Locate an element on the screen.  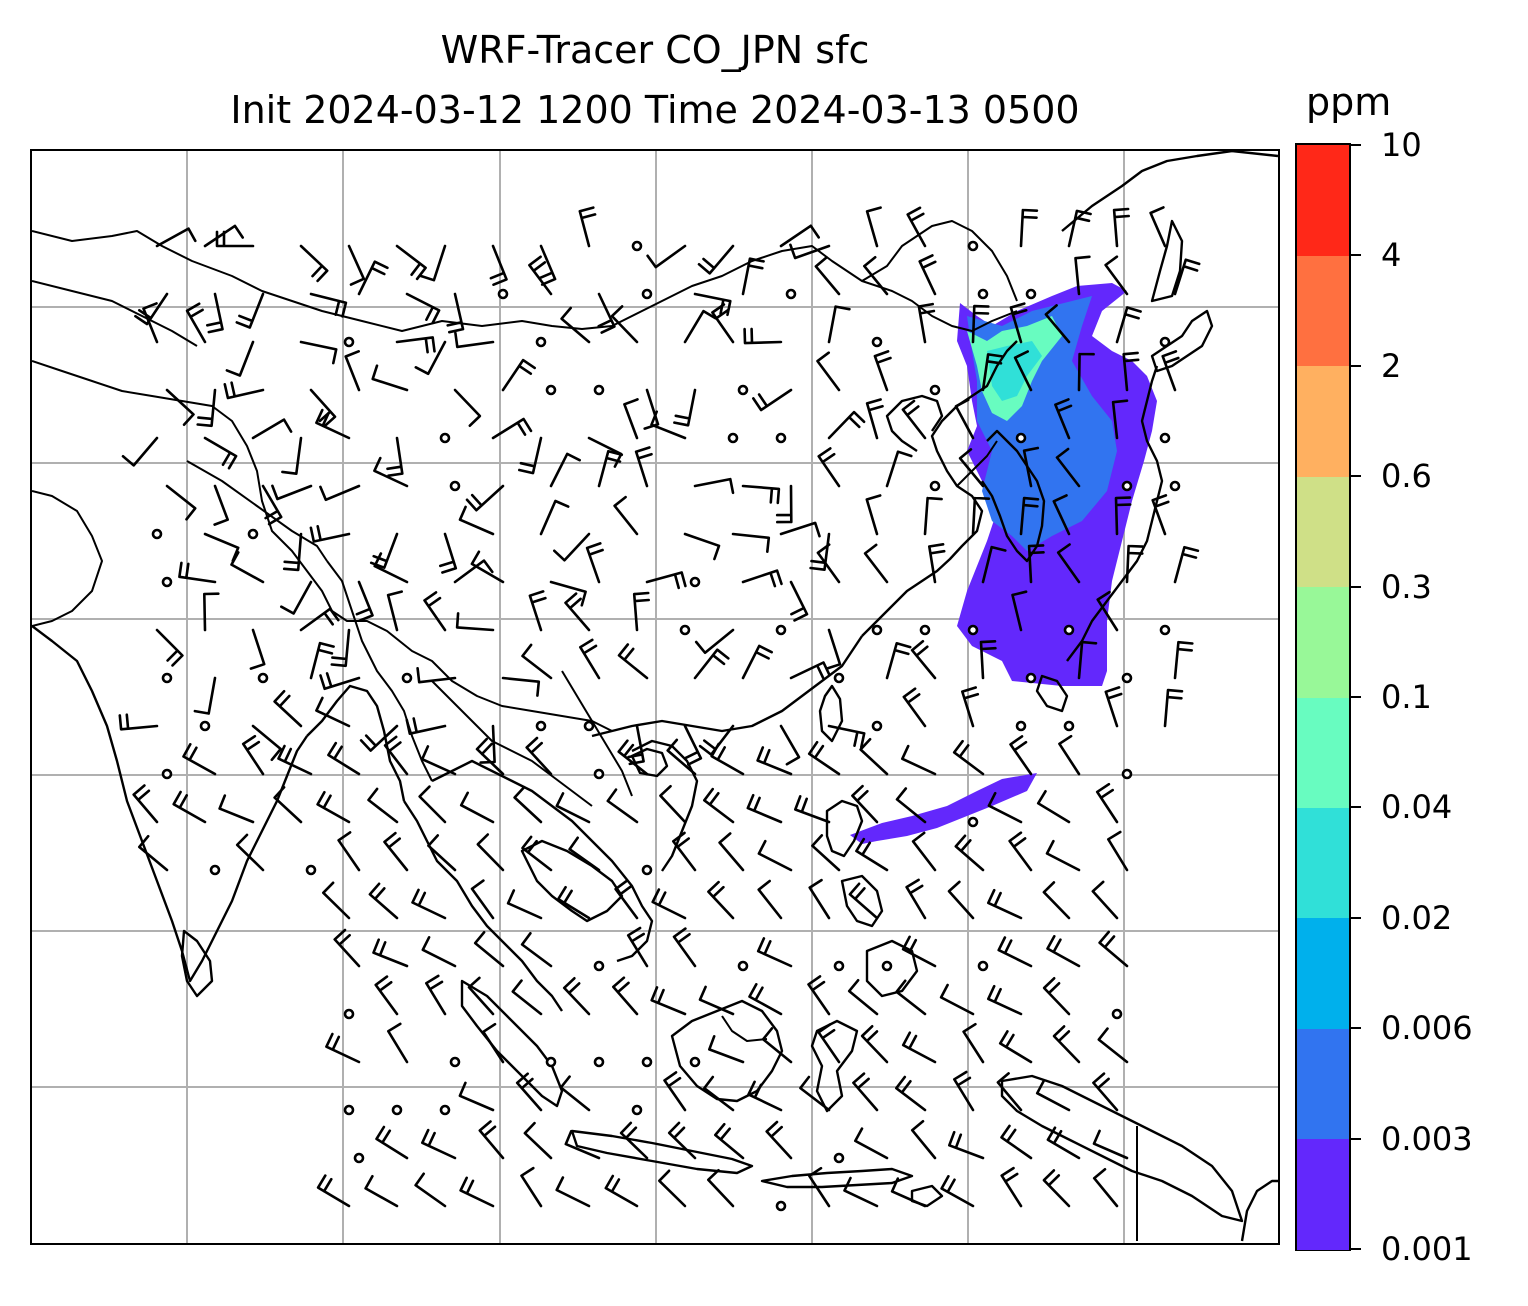
coast-hainan is located at coordinates (649, 762).